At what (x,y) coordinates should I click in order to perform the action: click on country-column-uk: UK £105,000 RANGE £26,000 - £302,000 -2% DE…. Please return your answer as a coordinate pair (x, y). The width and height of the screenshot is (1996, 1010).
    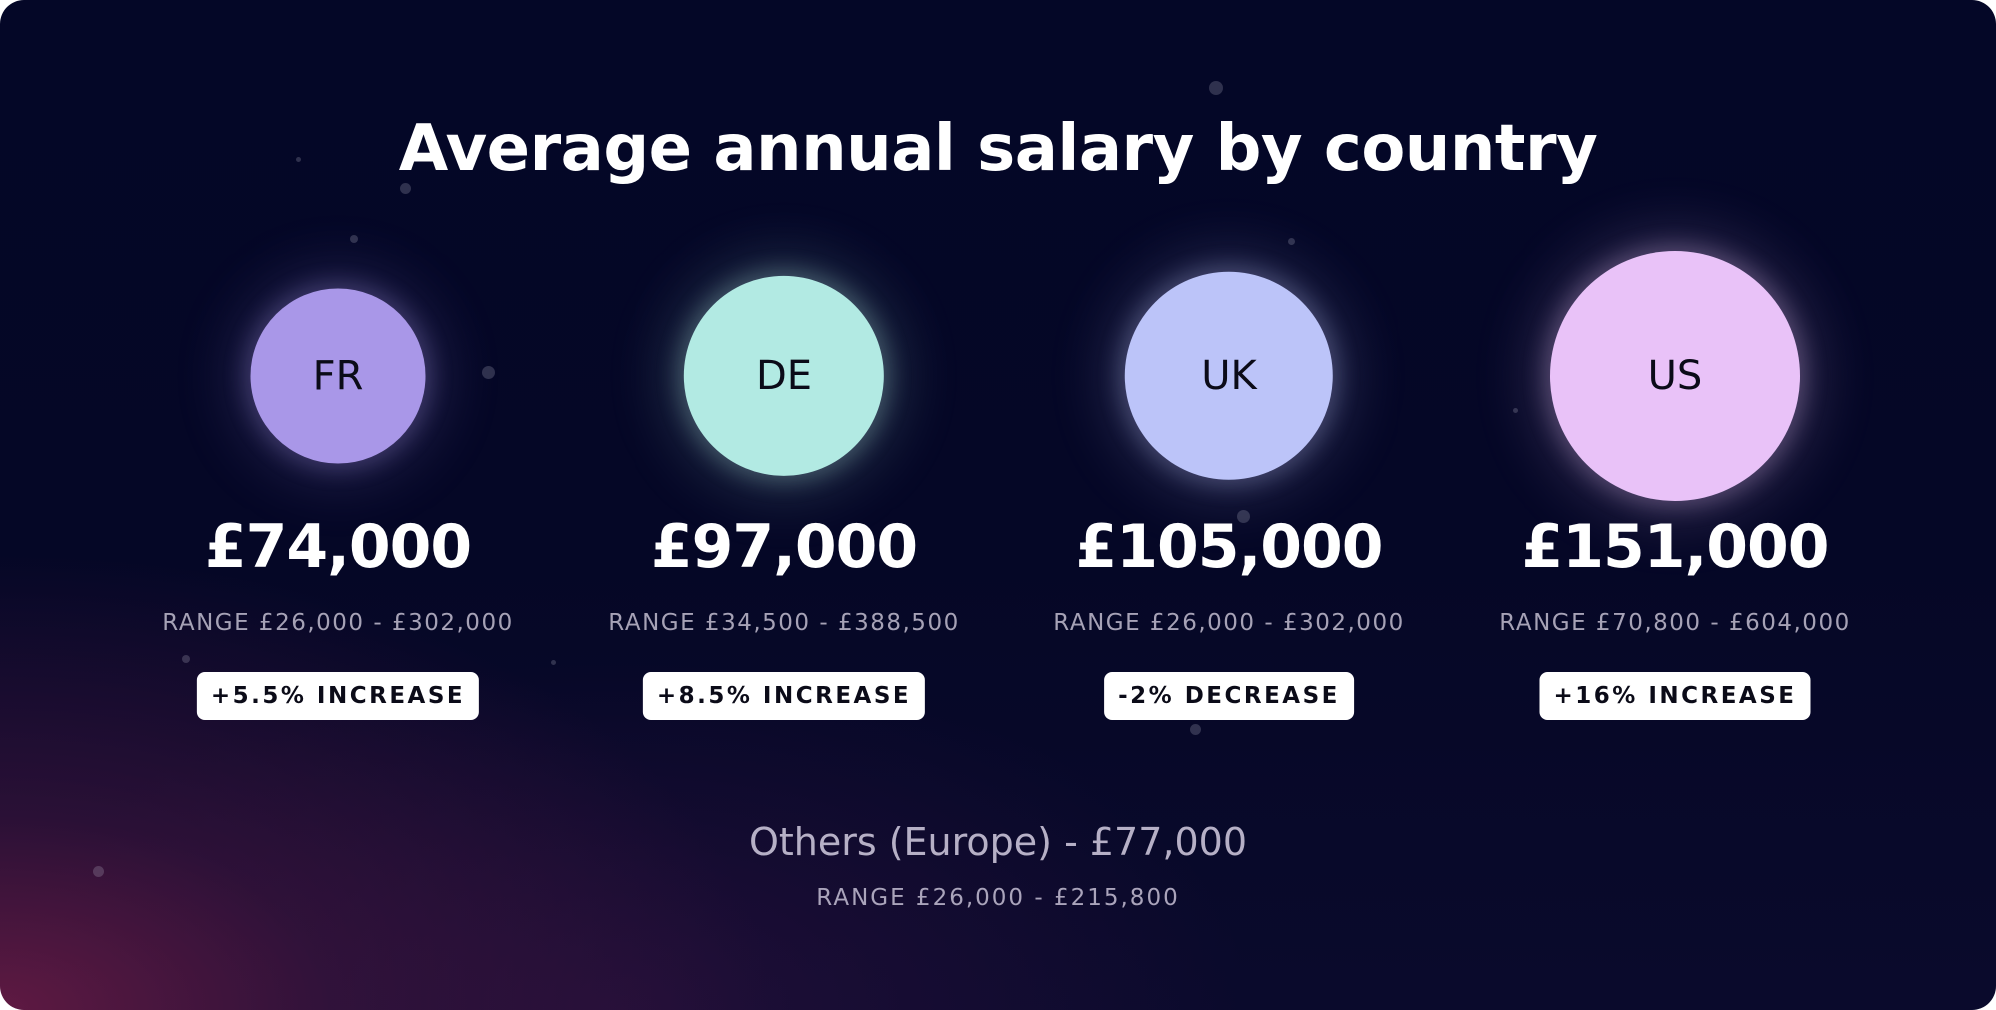
    Looking at the image, I should click on (1229, 490).